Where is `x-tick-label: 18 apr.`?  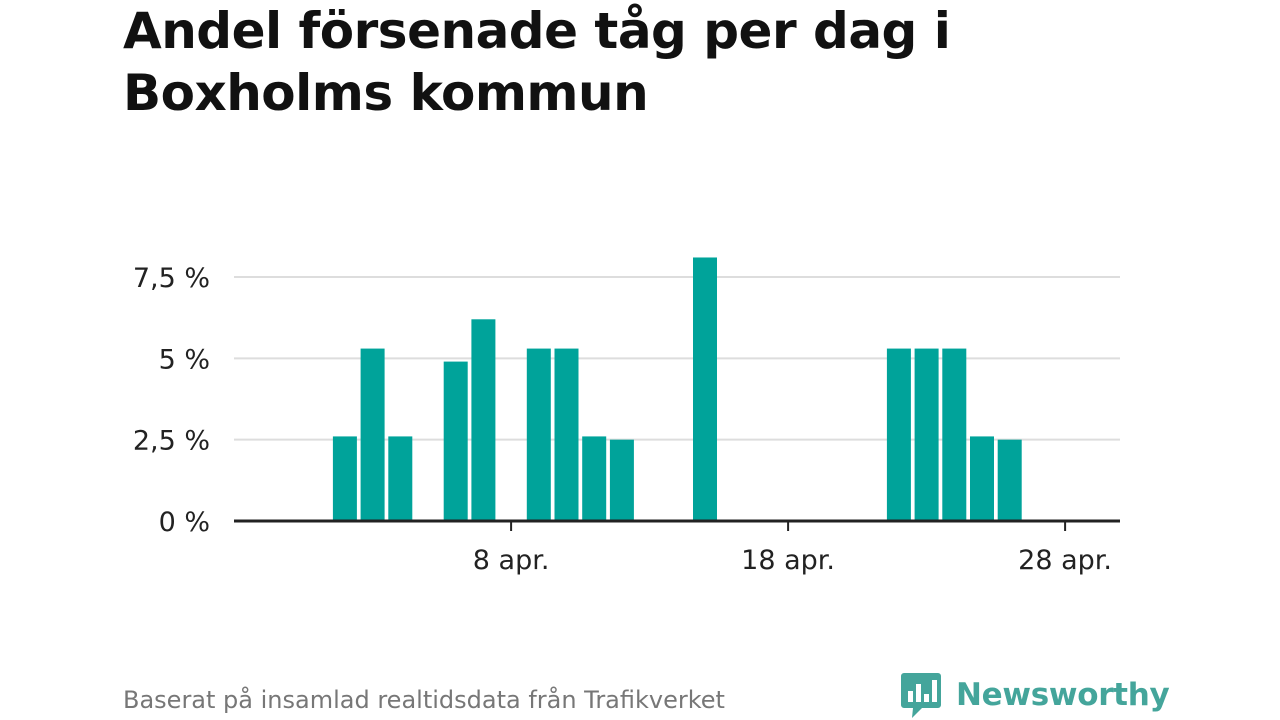 x-tick-label: 18 apr. is located at coordinates (788, 560).